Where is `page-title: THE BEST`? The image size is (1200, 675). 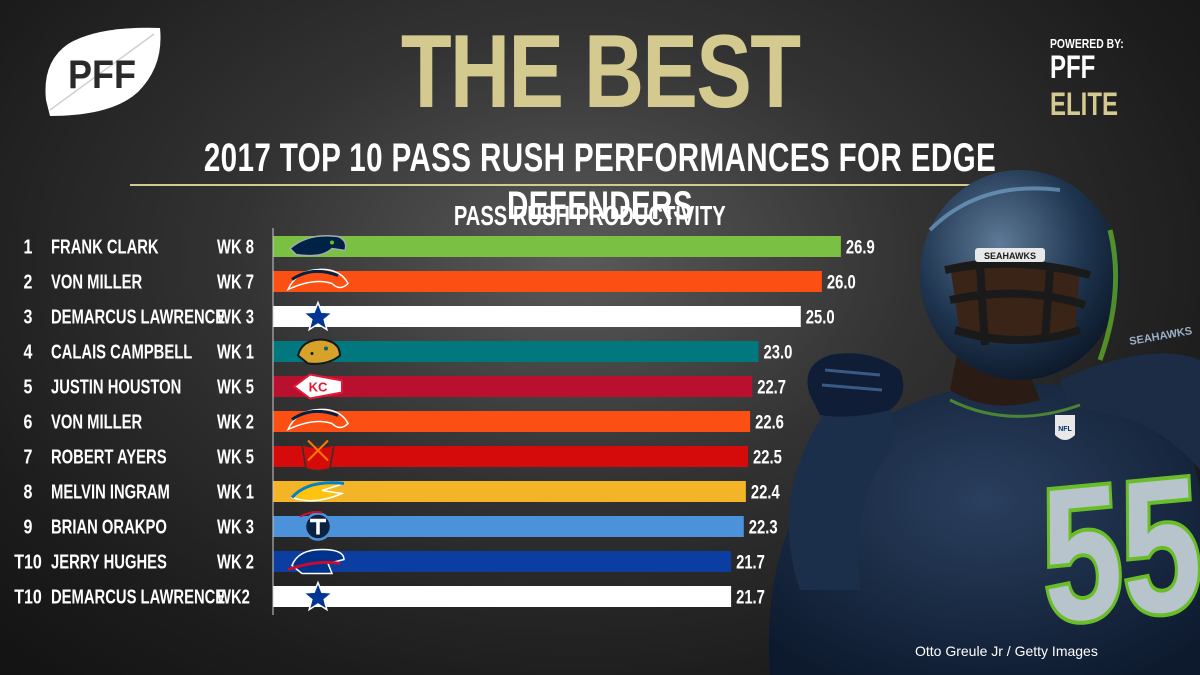 page-title: THE BEST is located at coordinates (600, 72).